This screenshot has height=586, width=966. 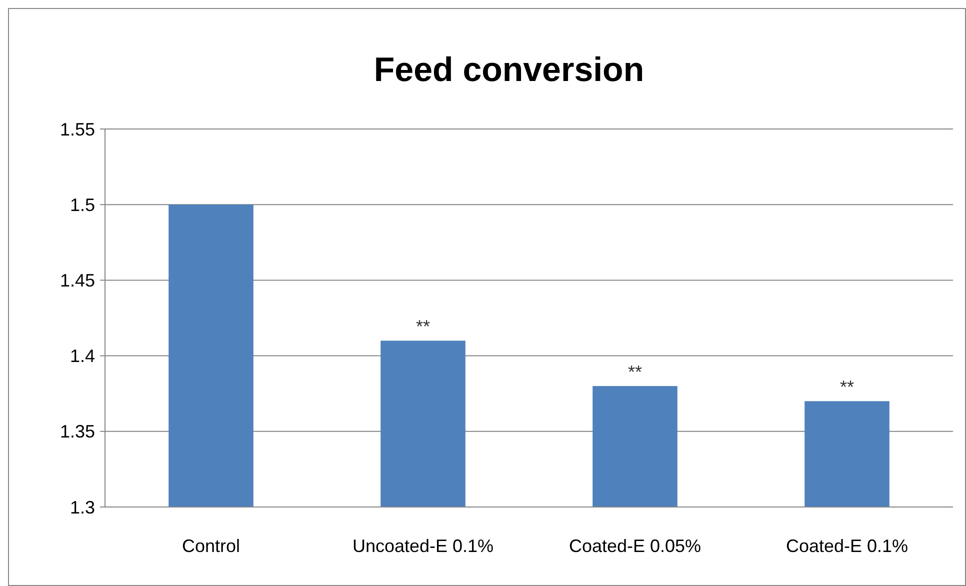 I want to click on x-tick-label: Control, so click(x=211, y=546).